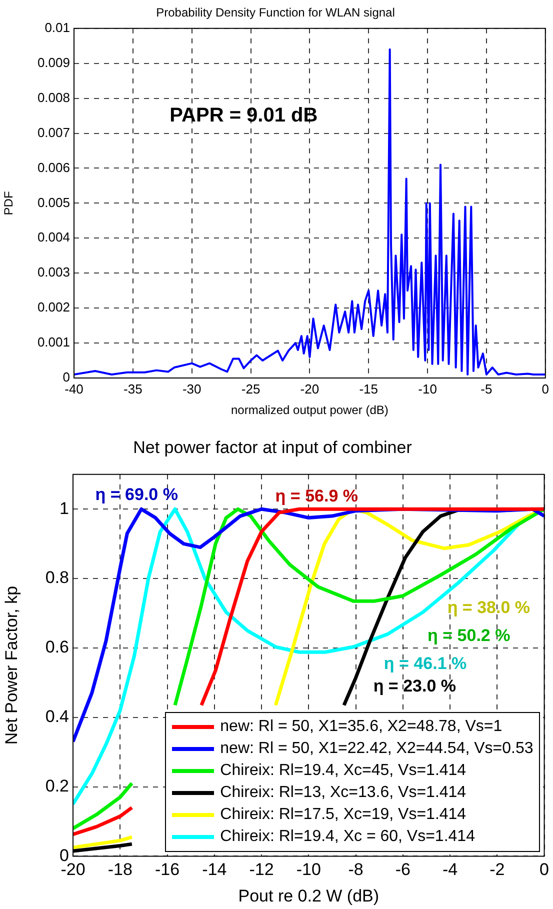 The height and width of the screenshot is (909, 553). I want to click on y-tick-label: 0.003, so click(53, 272).